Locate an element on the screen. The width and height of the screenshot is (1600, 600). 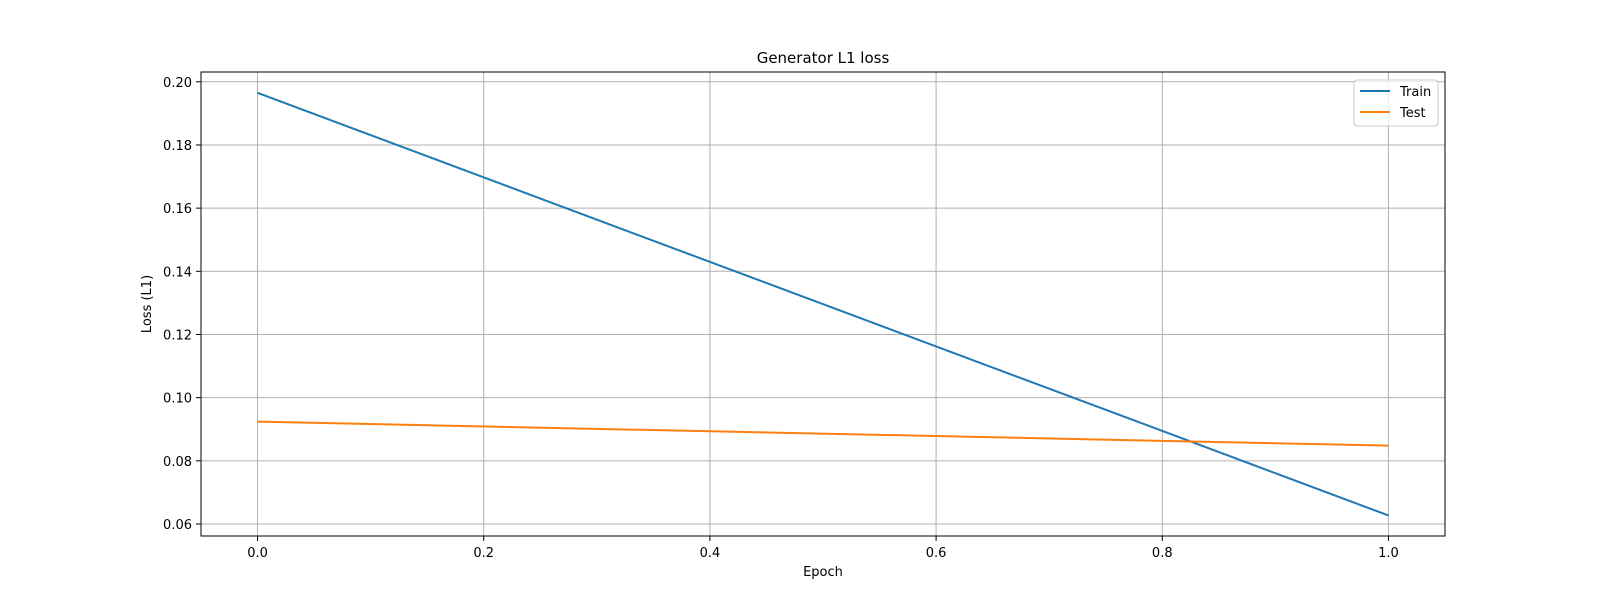
legend: Train Test is located at coordinates (1396, 103).